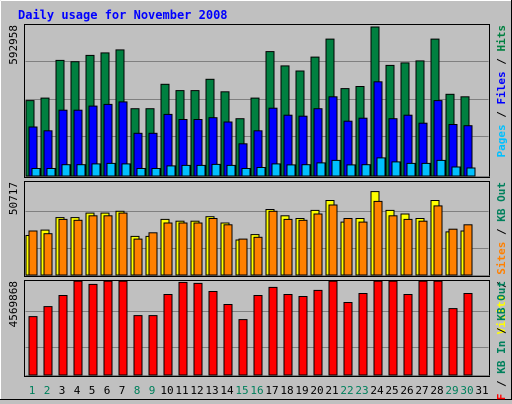 Image resolution: width=512 pixels, height=404 pixels. Describe the element at coordinates (13, 45) in the screenshot. I see `y-max-label: 592958` at that location.